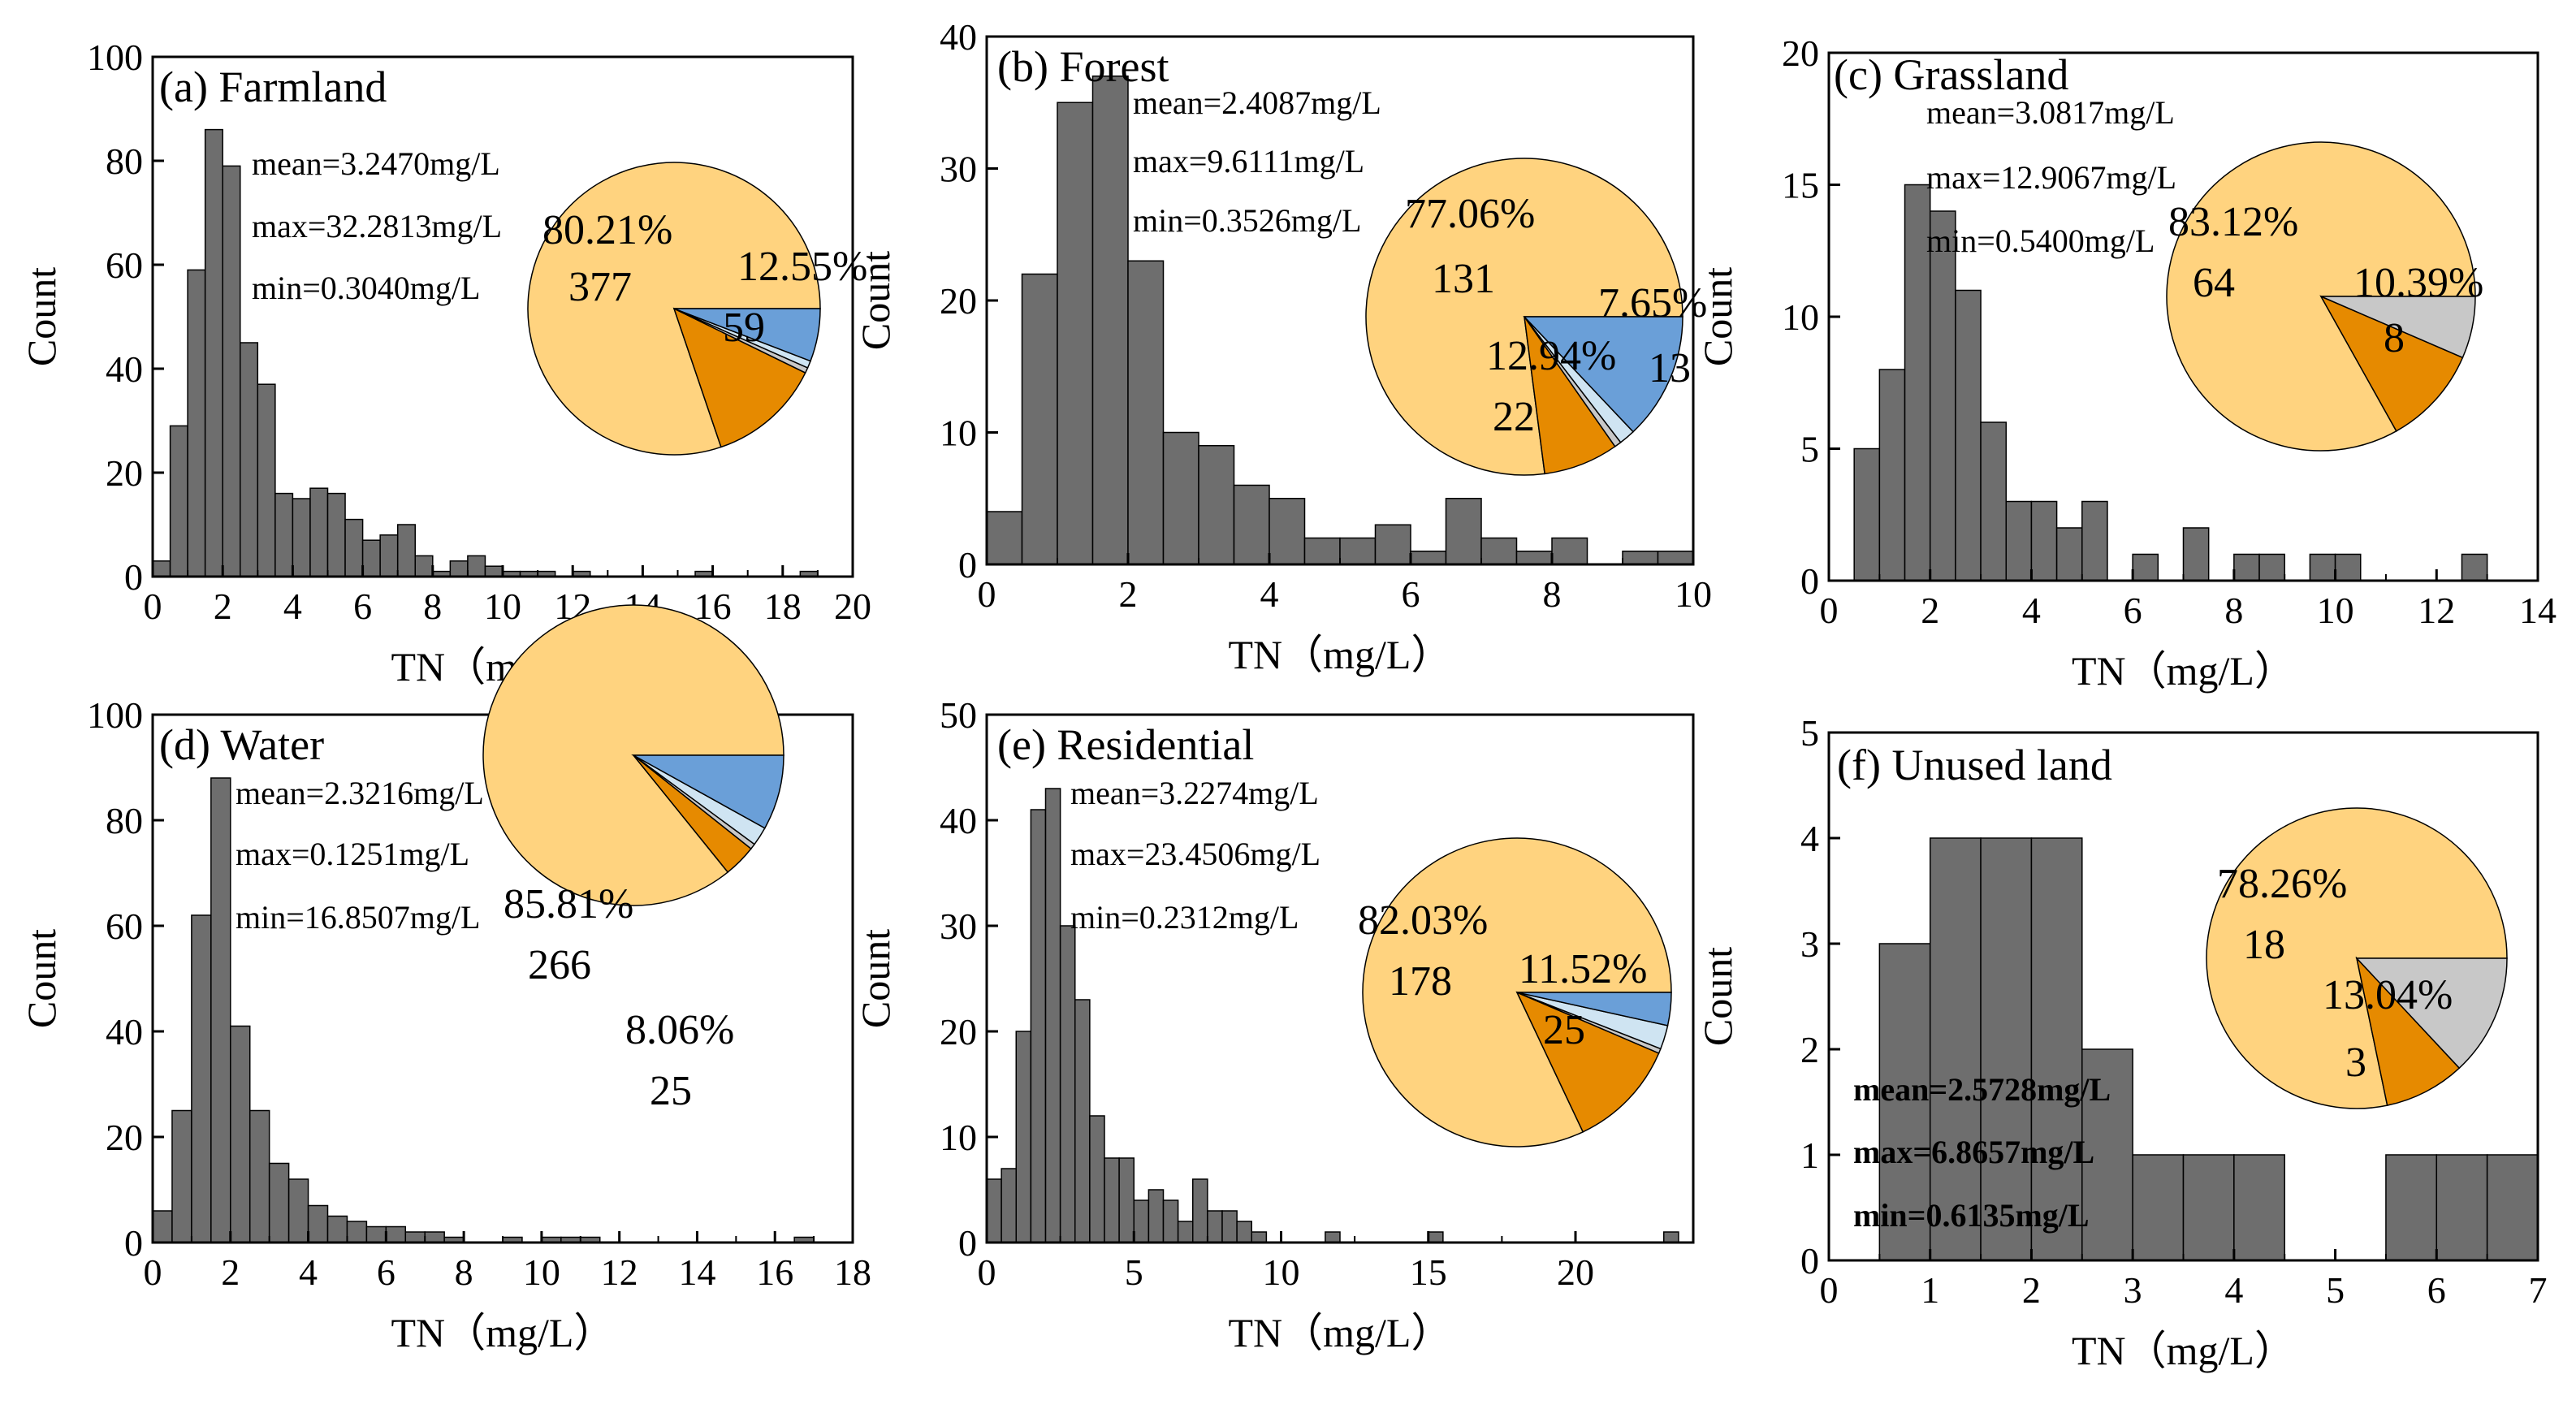  What do you see at coordinates (353, 854) in the screenshot?
I see `stat-annotation: max=0.1251mg/L` at bounding box center [353, 854].